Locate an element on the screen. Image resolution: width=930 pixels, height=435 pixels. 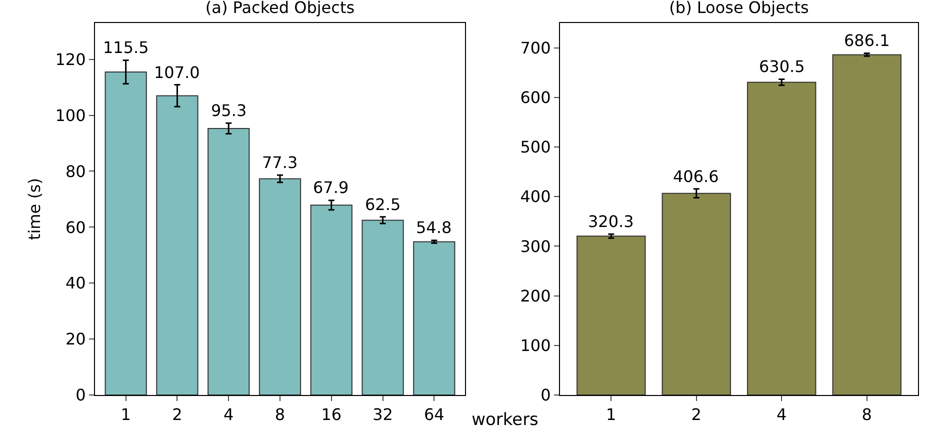
chart-title: (a) Packed Objects is located at coordinates (280, 9).